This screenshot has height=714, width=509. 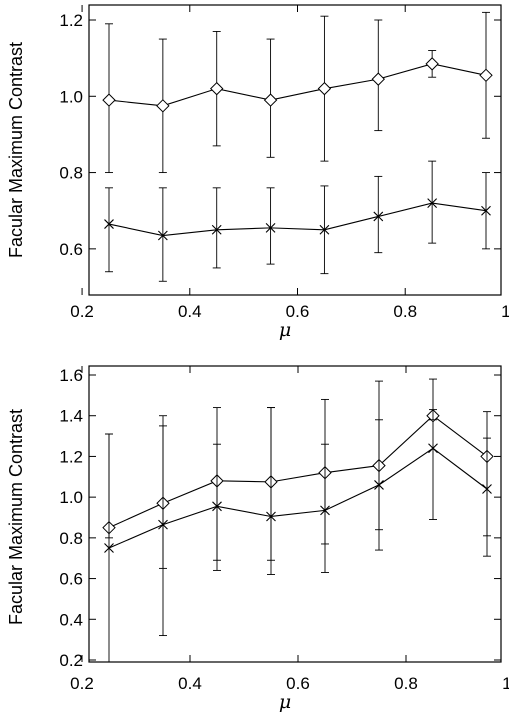 What do you see at coordinates (71, 375) in the screenshot?
I see `y-tick-label: 1.6` at bounding box center [71, 375].